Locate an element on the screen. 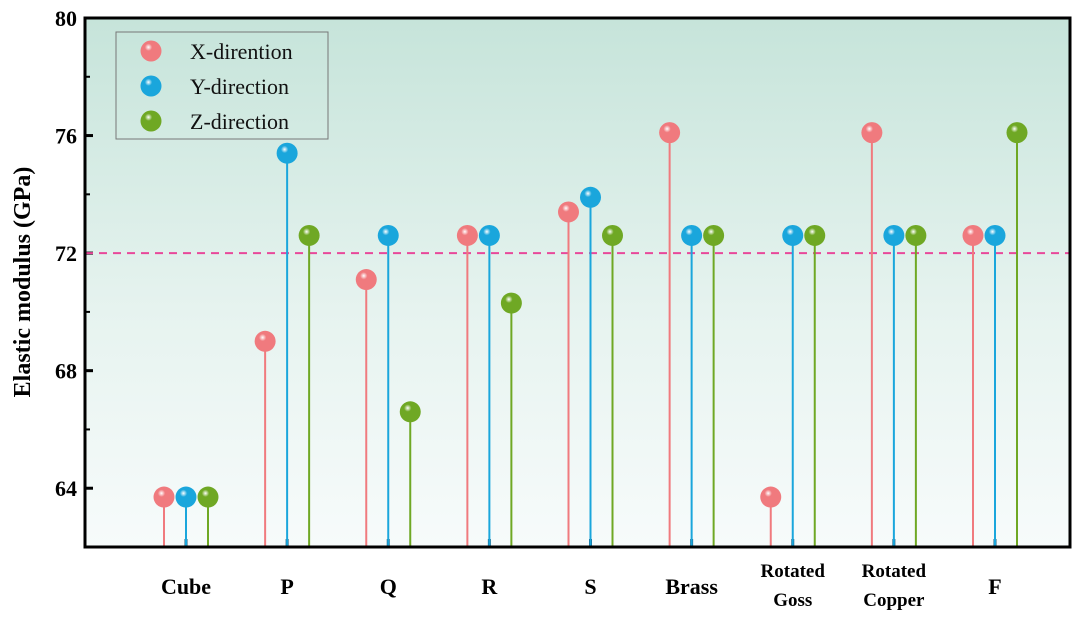 The width and height of the screenshot is (1080, 630). x-category-label: R is located at coordinates (489, 586).